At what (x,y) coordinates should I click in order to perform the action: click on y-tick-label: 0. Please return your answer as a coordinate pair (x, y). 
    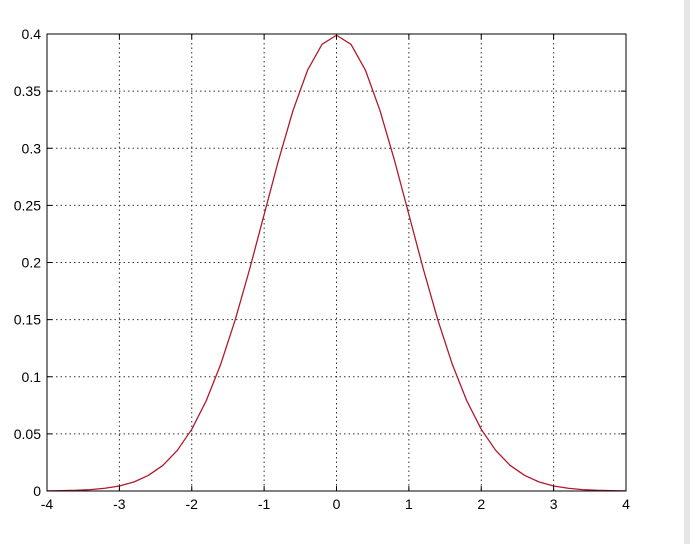
    Looking at the image, I should click on (37, 491).